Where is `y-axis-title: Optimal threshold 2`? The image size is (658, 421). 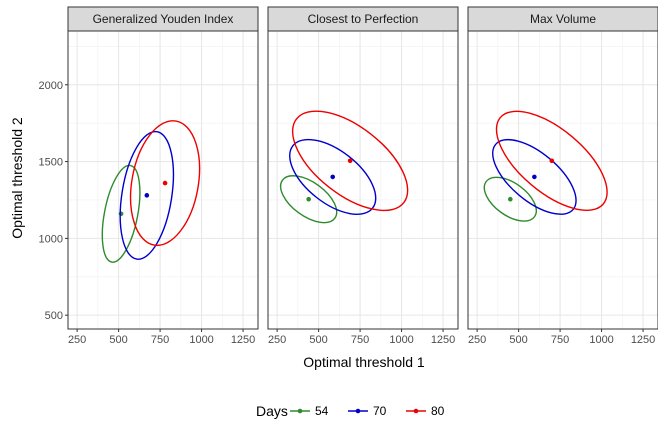
y-axis-title: Optimal threshold 2 is located at coordinates (17, 178).